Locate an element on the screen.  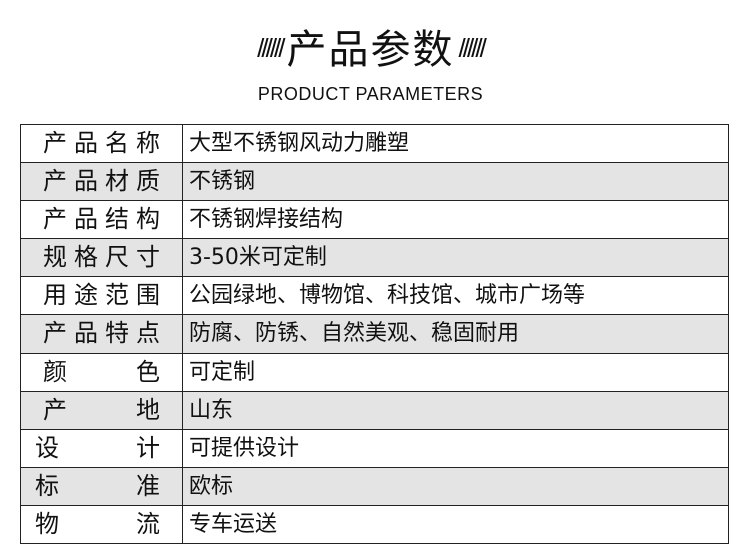
row-value: 可定制 is located at coordinates (222, 372).